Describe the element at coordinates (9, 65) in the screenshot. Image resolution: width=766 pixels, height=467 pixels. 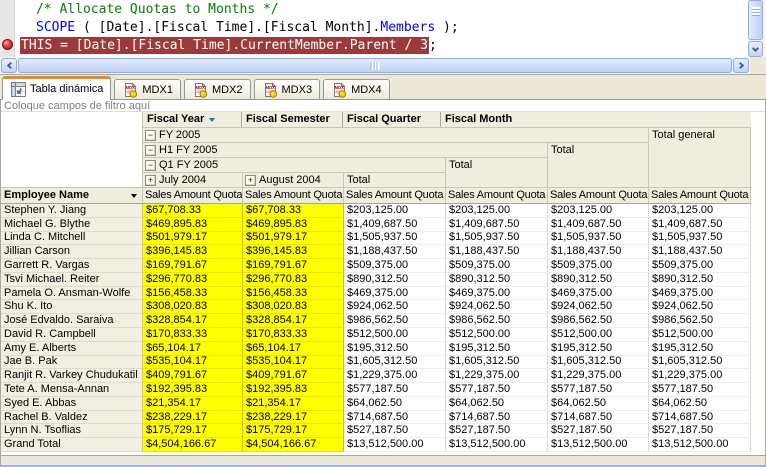
I see `scroll-left-button` at that location.